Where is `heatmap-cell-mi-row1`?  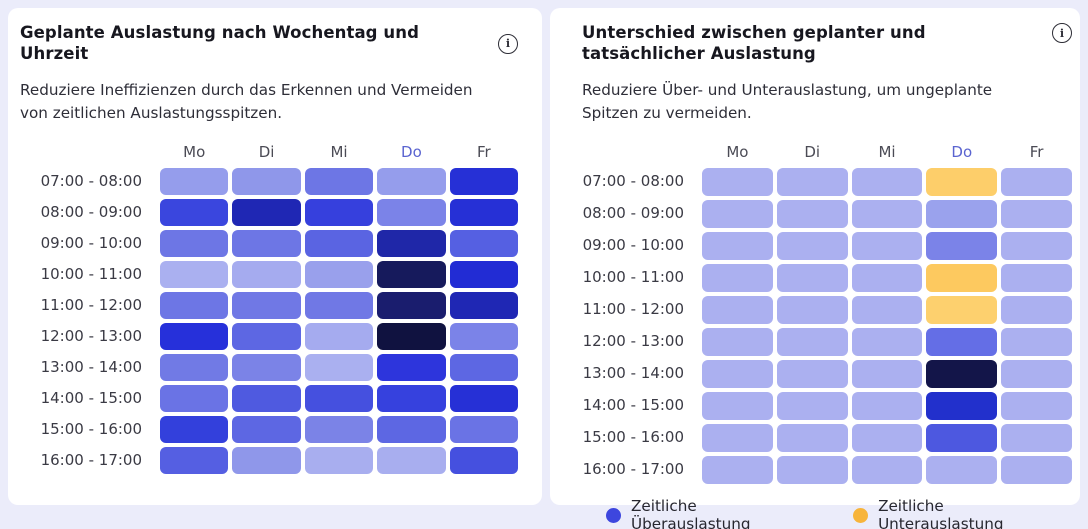 heatmap-cell-mi-row1 is located at coordinates (887, 214).